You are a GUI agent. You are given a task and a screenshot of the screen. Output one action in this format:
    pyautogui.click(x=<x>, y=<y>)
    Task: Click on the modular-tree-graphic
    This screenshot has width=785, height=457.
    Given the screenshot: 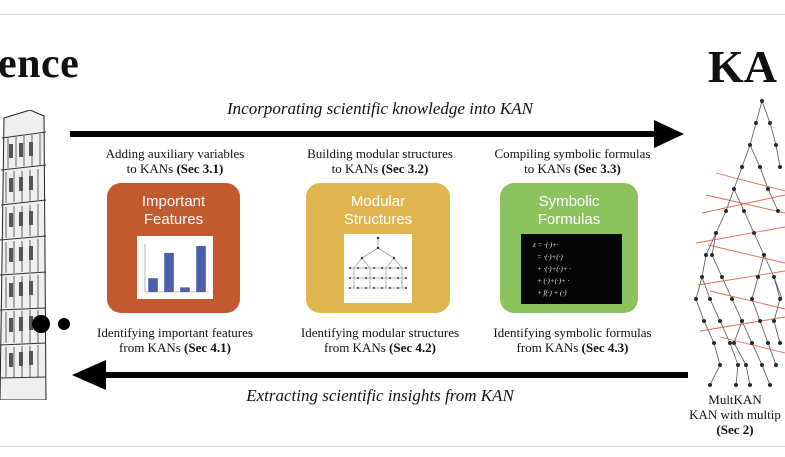 What is the action you would take?
    pyautogui.click(x=378, y=262)
    